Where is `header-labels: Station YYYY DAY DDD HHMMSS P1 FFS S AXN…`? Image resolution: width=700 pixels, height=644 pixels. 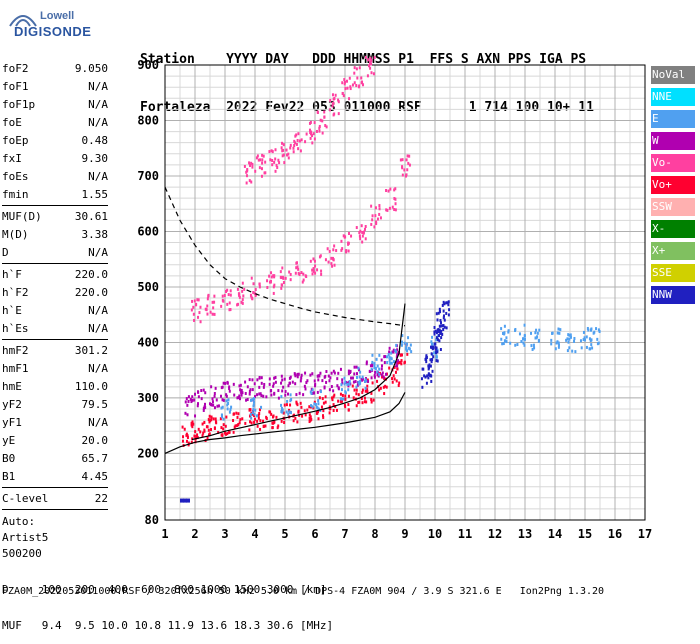 header-labels: Station YYYY DAY DDD HHMMSS P1 FFS S AXN… is located at coordinates (363, 59).